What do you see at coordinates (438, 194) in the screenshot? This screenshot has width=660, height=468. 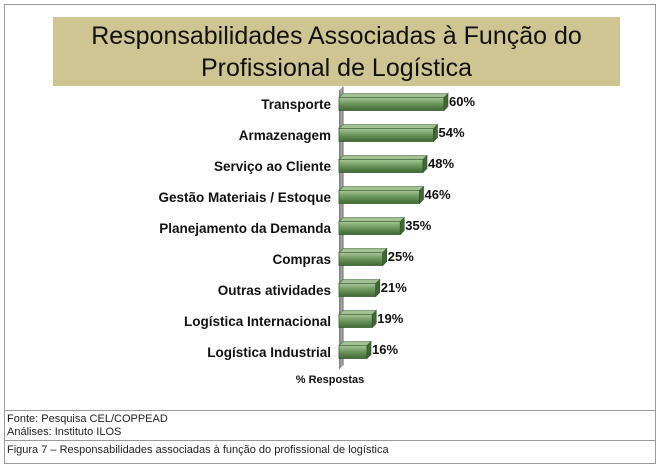 I see `value-label: 46%` at bounding box center [438, 194].